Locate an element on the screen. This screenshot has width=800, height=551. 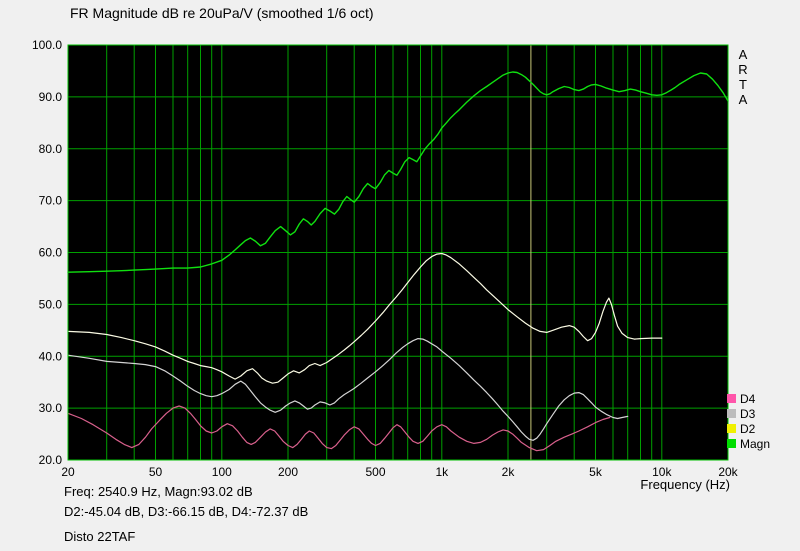
cursor-readout-line: Freq: 2540.9 Hz, Magn:93.02 dB is located at coordinates (158, 491).